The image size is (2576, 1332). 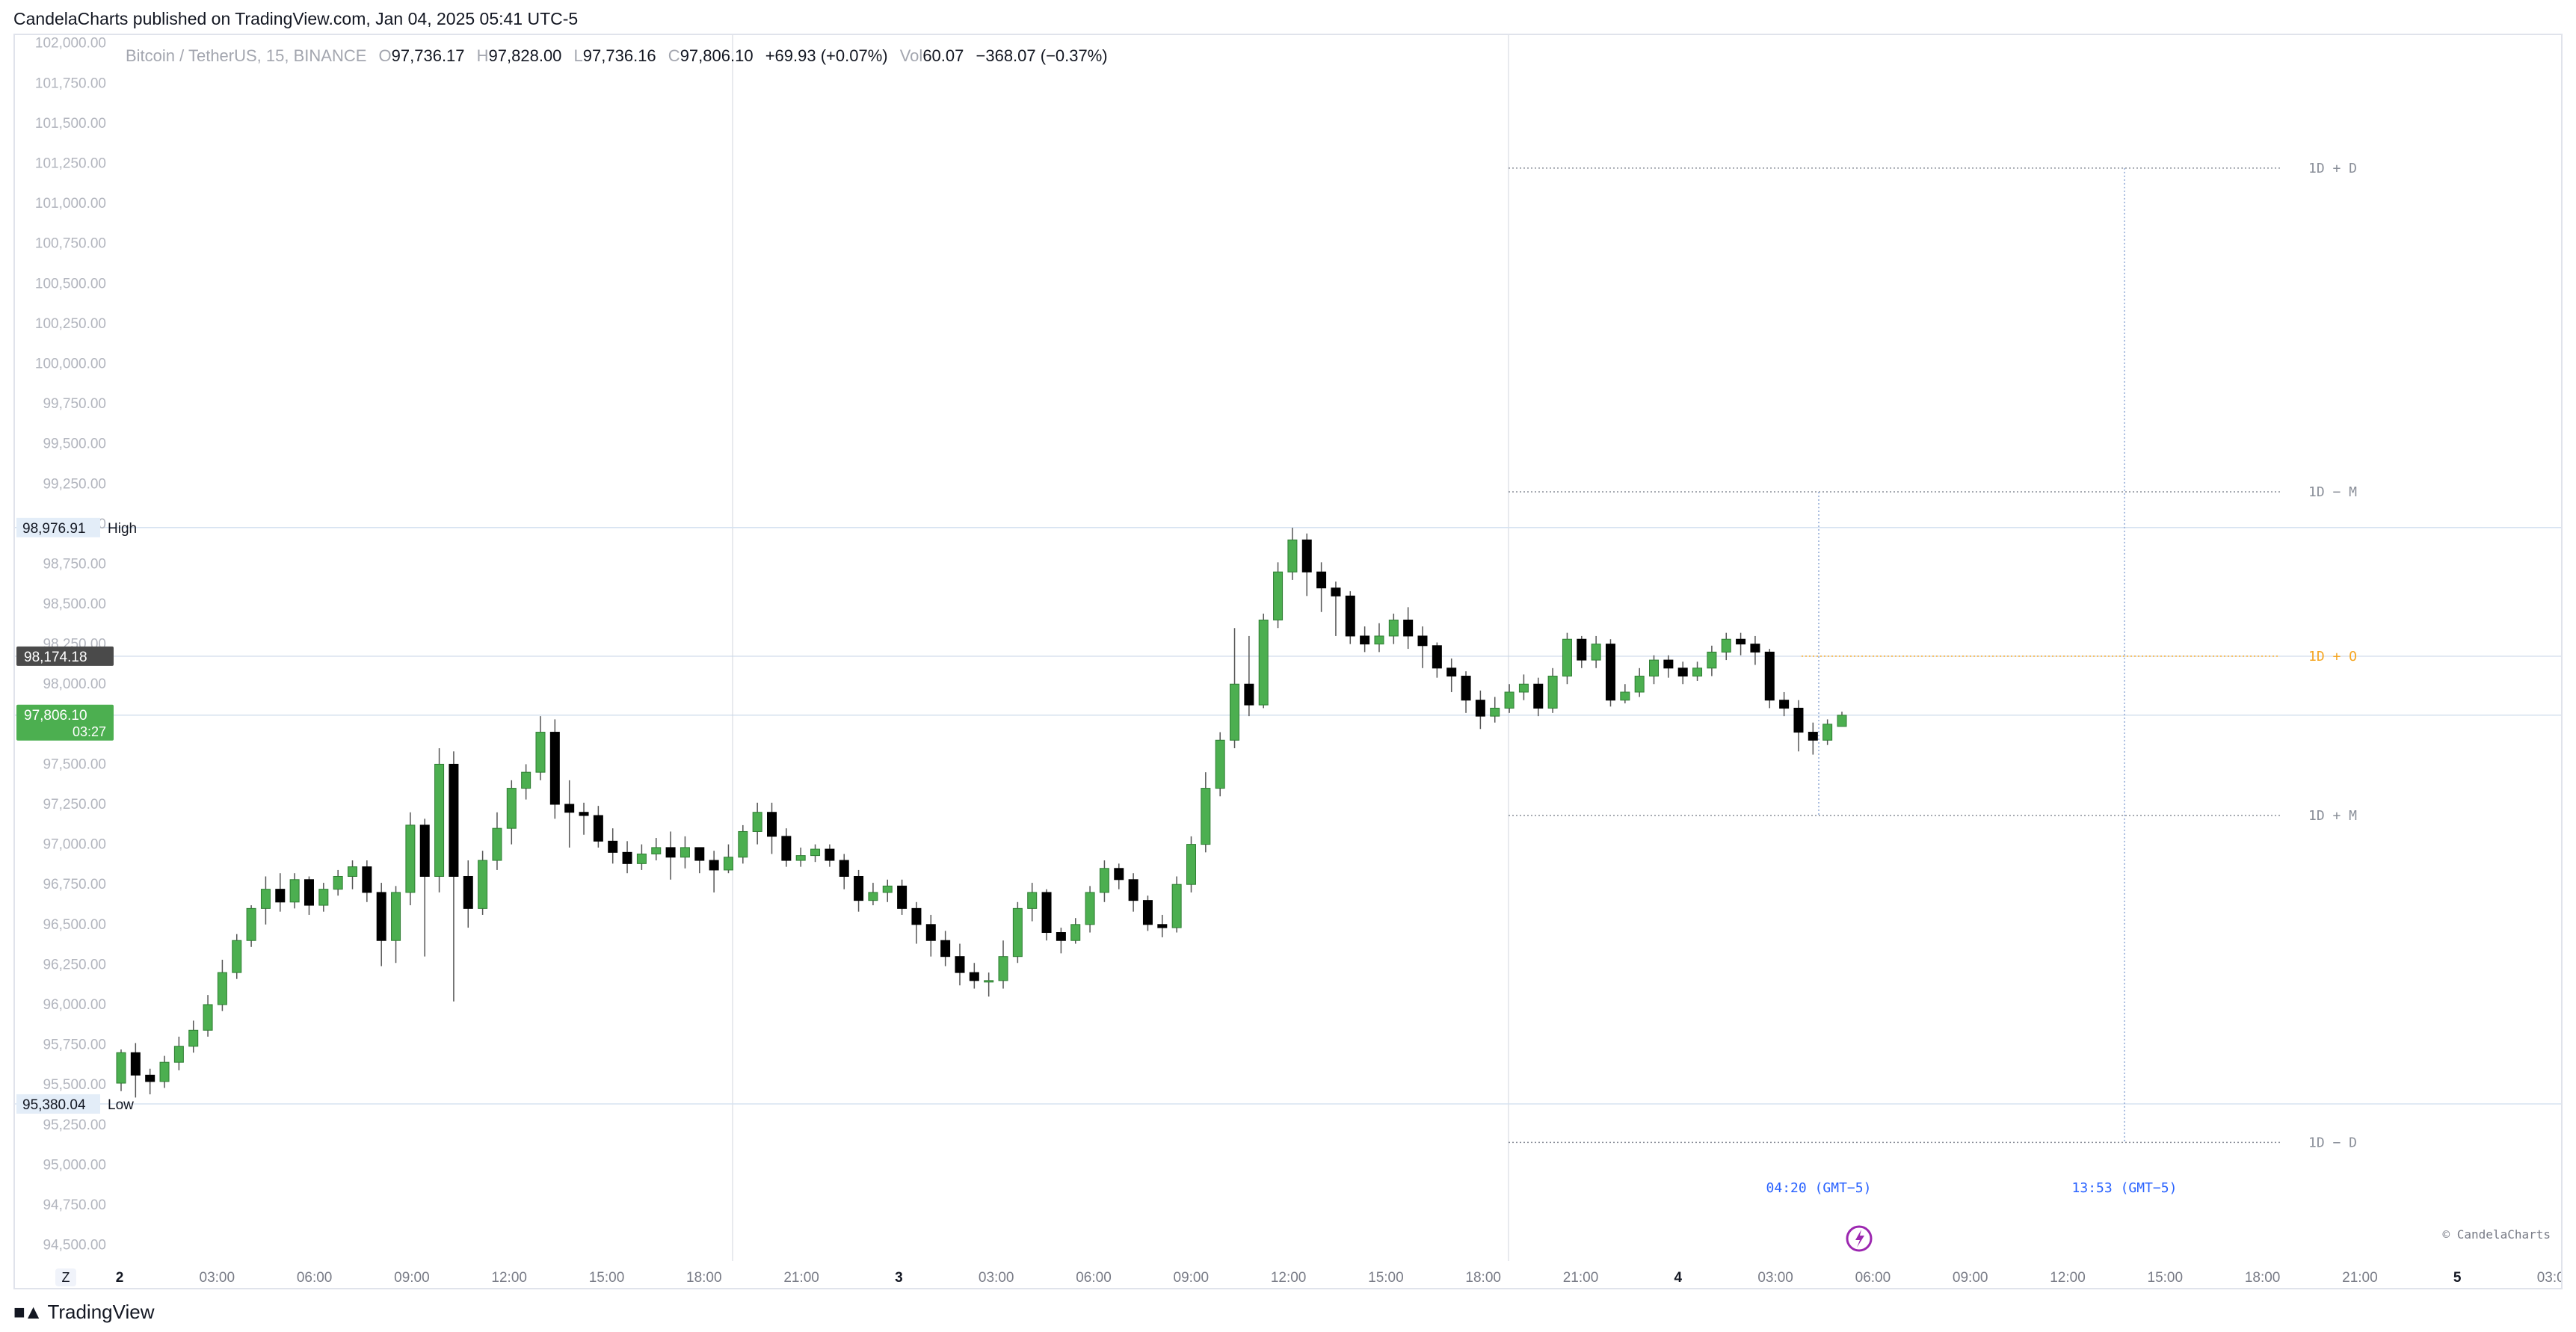 I want to click on replay-icon, so click(x=1859, y=1239).